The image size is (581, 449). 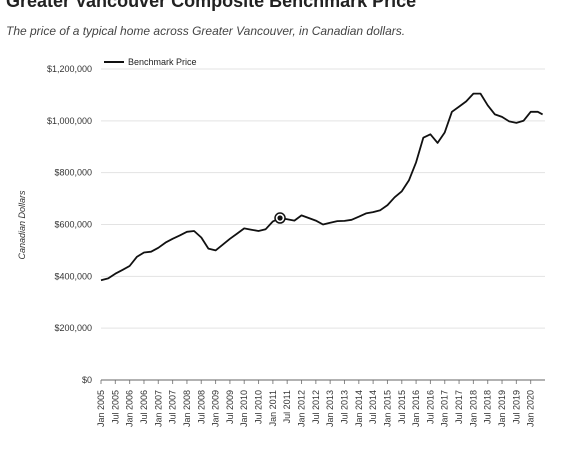 I want to click on y-tick-label: $400,000, so click(x=73, y=276).